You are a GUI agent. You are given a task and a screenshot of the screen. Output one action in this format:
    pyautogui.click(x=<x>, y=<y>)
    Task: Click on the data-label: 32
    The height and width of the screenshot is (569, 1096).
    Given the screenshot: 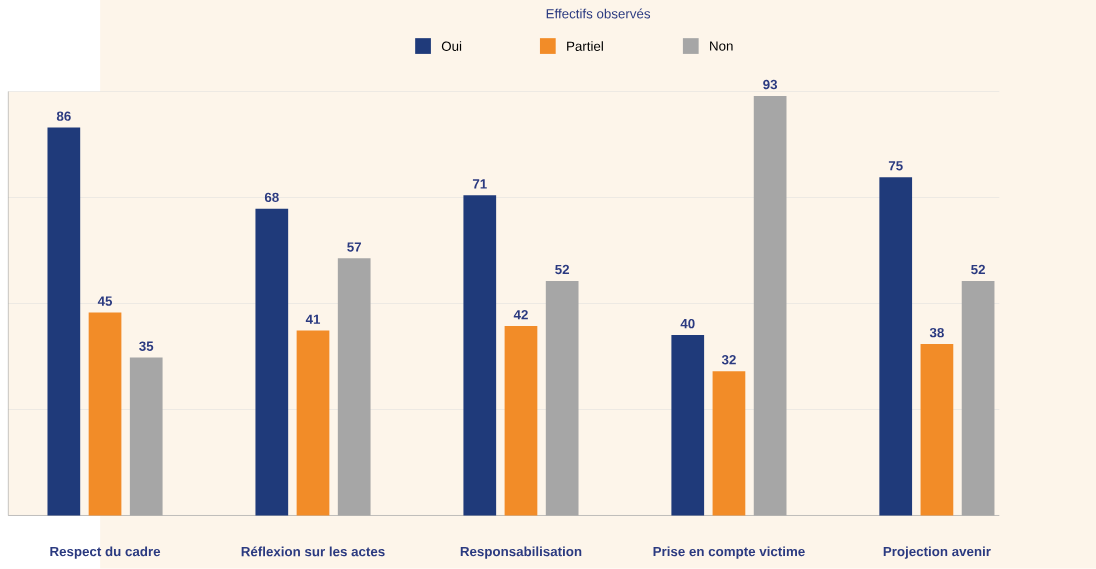 What is the action you would take?
    pyautogui.click(x=728, y=360)
    